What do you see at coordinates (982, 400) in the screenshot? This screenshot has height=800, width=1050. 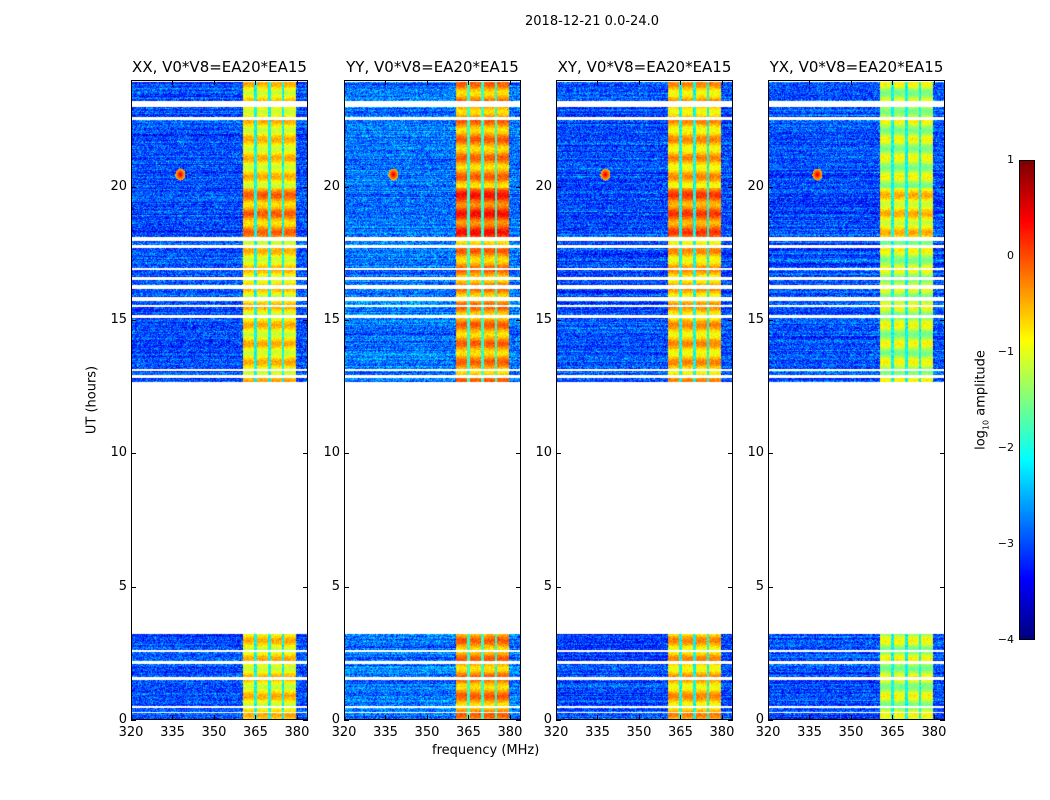 I see `colorbar-label: log10 amplitude` at bounding box center [982, 400].